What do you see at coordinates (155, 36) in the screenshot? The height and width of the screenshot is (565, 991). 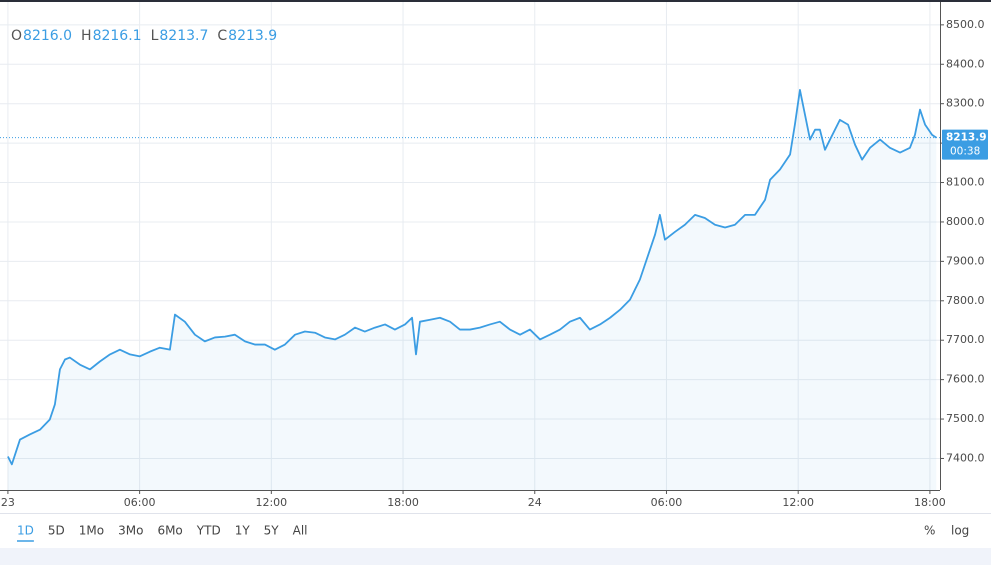 I see `ohlc-key: L` at bounding box center [155, 36].